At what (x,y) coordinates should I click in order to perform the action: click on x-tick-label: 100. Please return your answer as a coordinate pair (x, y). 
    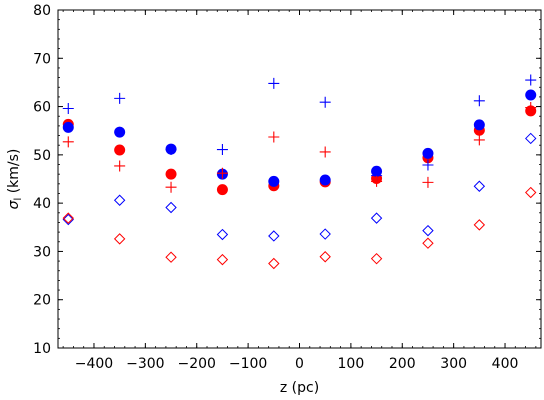
    Looking at the image, I should click on (351, 364).